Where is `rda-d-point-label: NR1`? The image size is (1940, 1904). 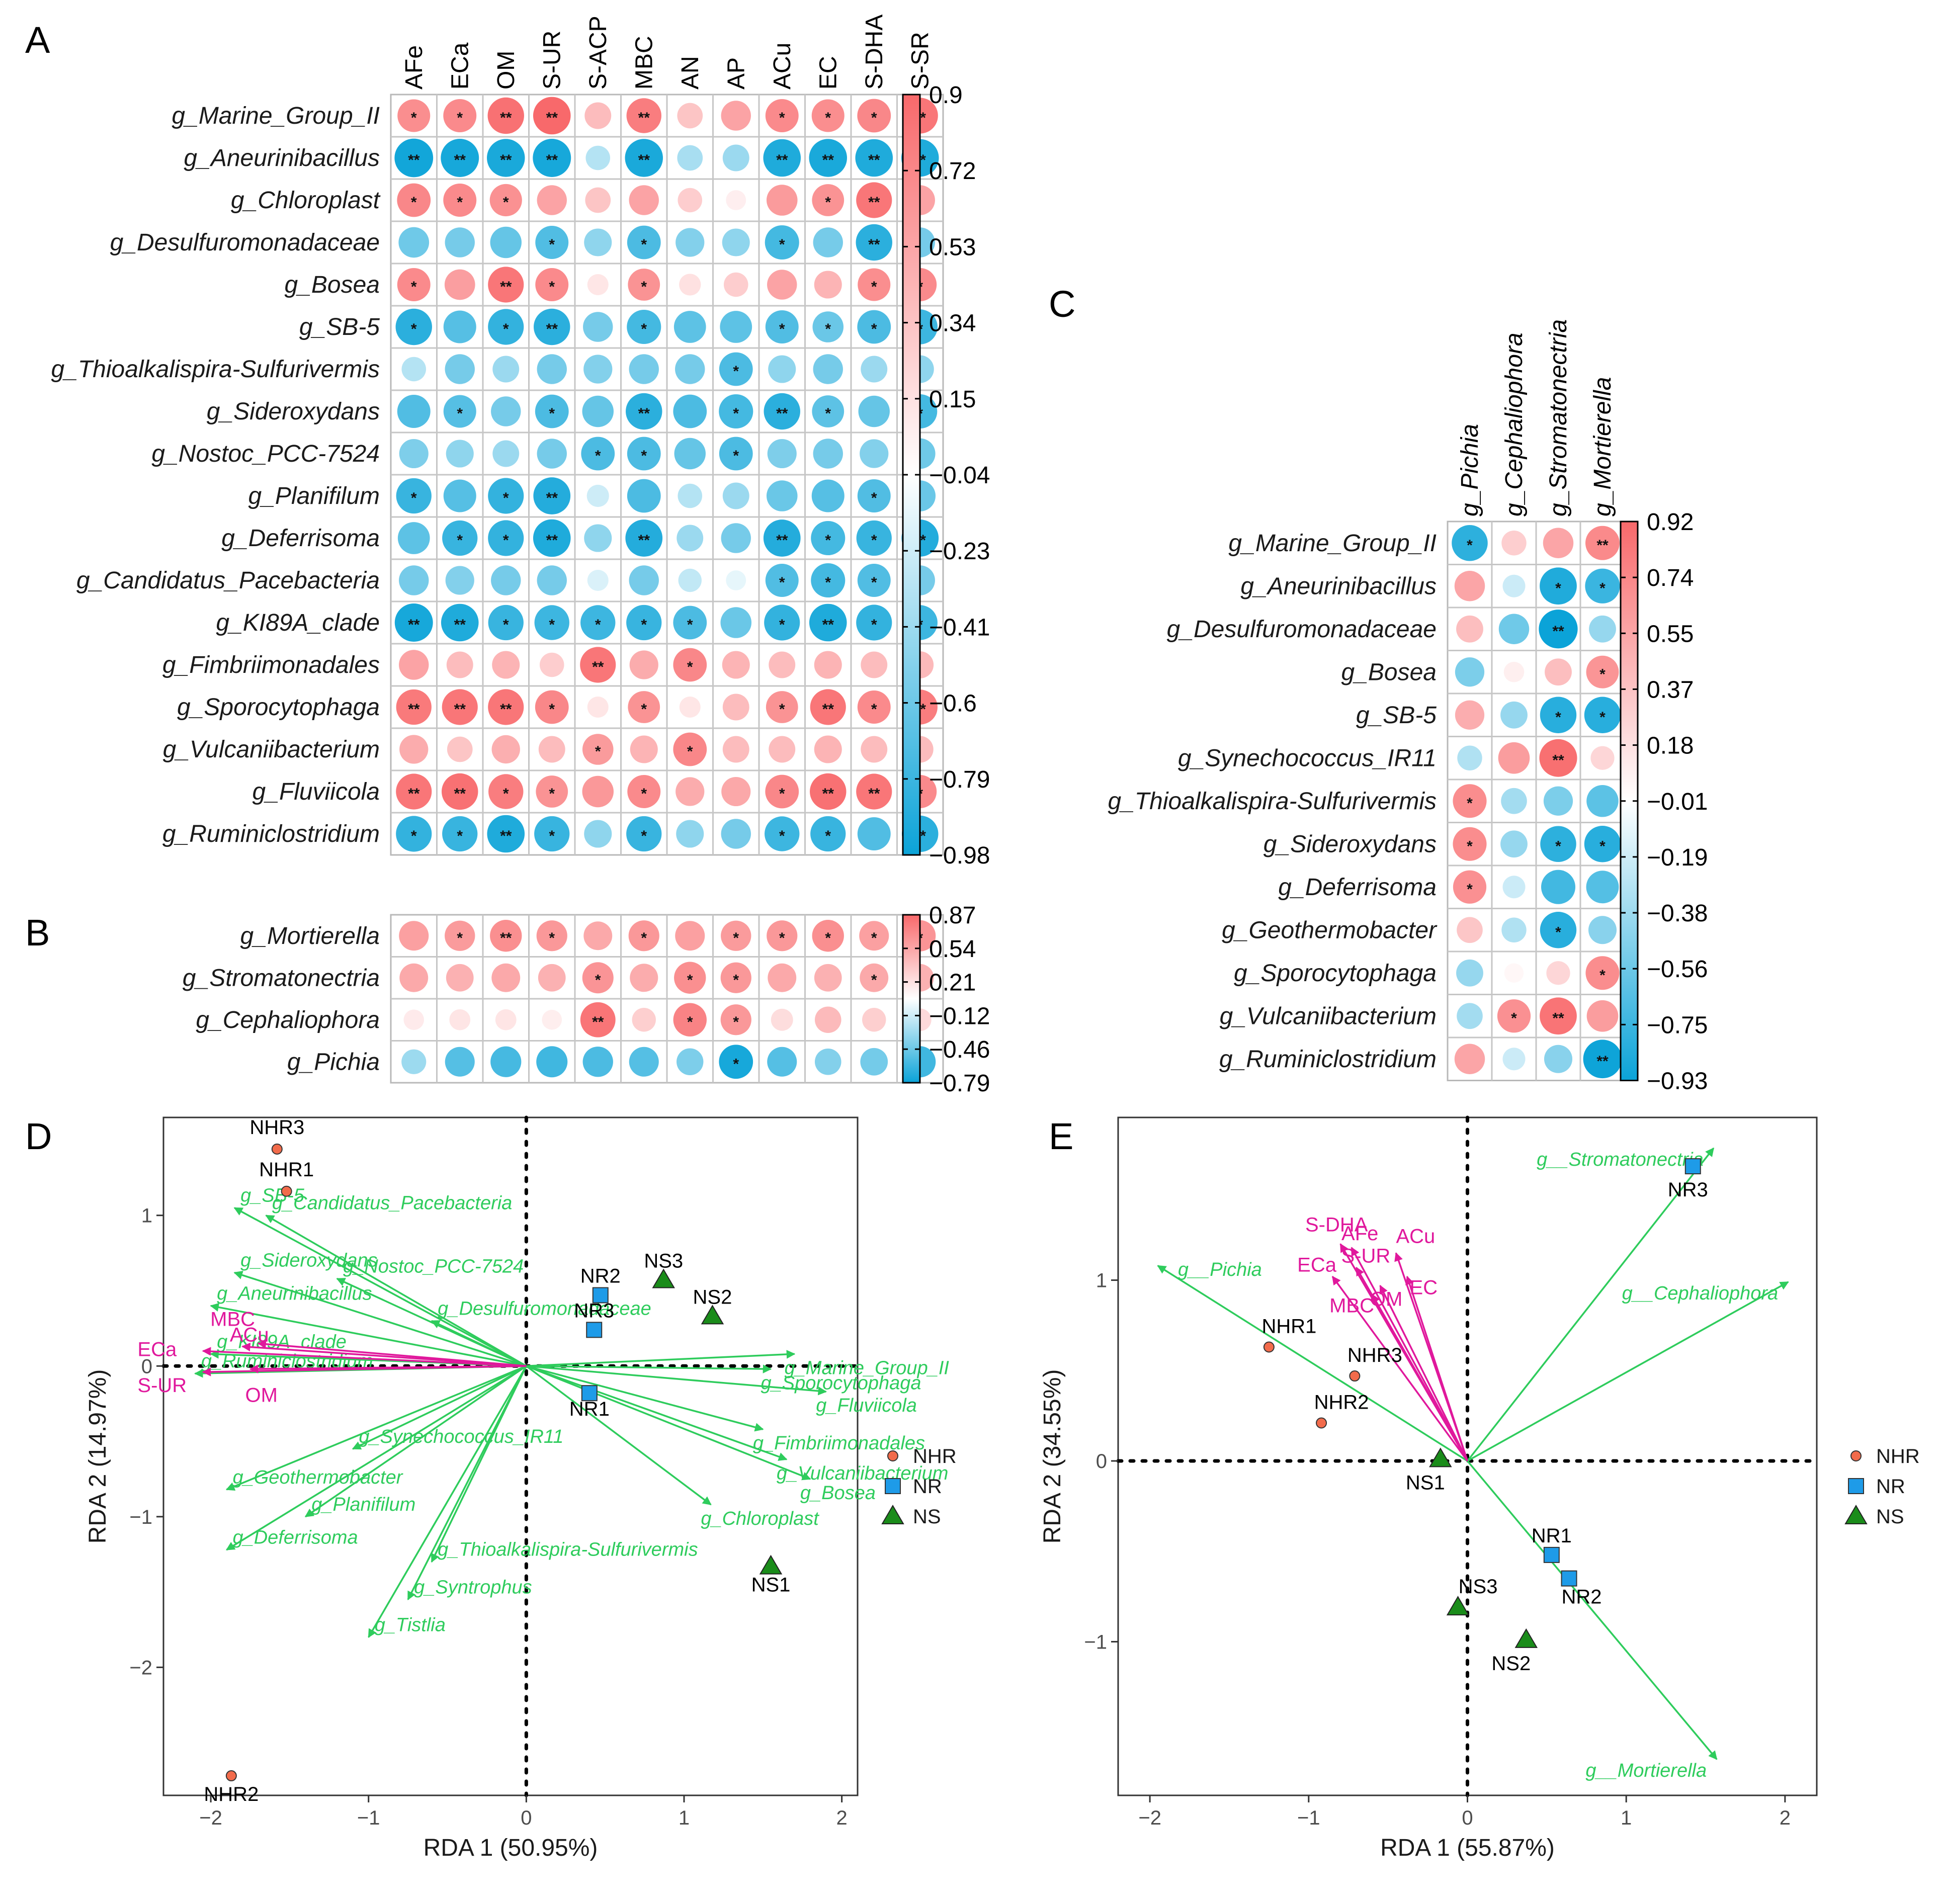
rda-d-point-label: NR1 is located at coordinates (589, 1409).